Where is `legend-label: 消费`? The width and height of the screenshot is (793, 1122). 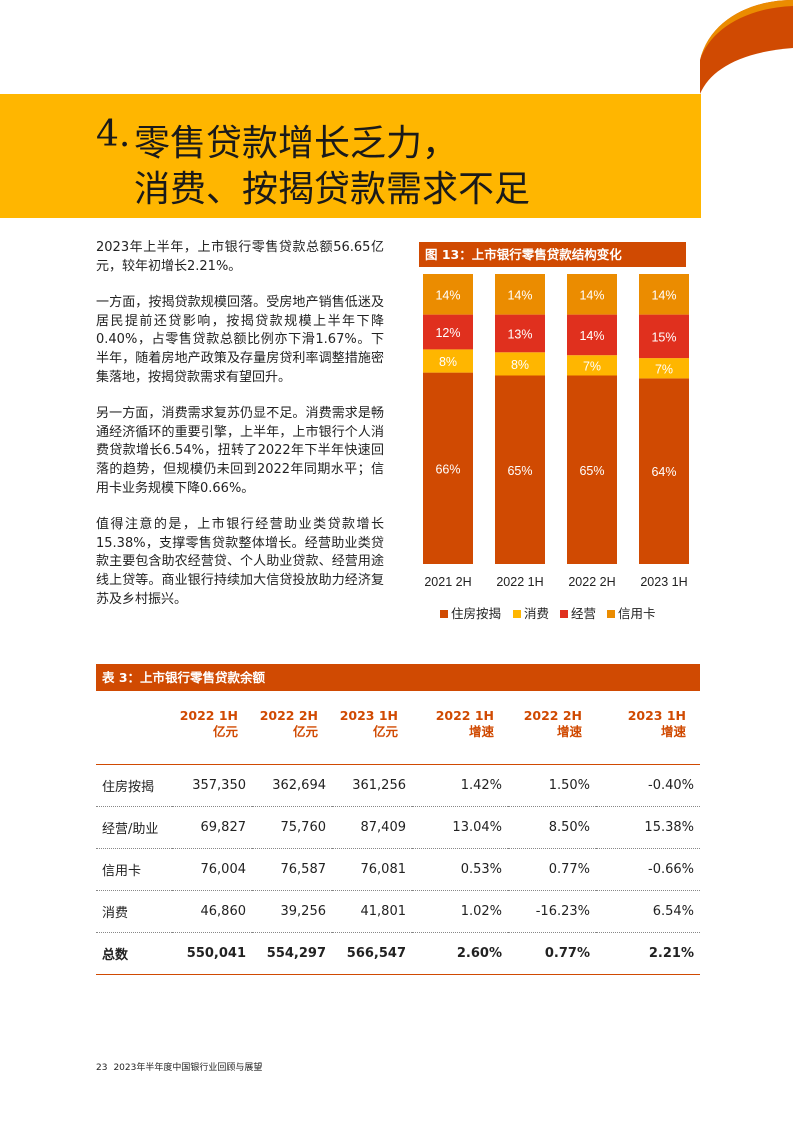 legend-label: 消费 is located at coordinates (536, 614).